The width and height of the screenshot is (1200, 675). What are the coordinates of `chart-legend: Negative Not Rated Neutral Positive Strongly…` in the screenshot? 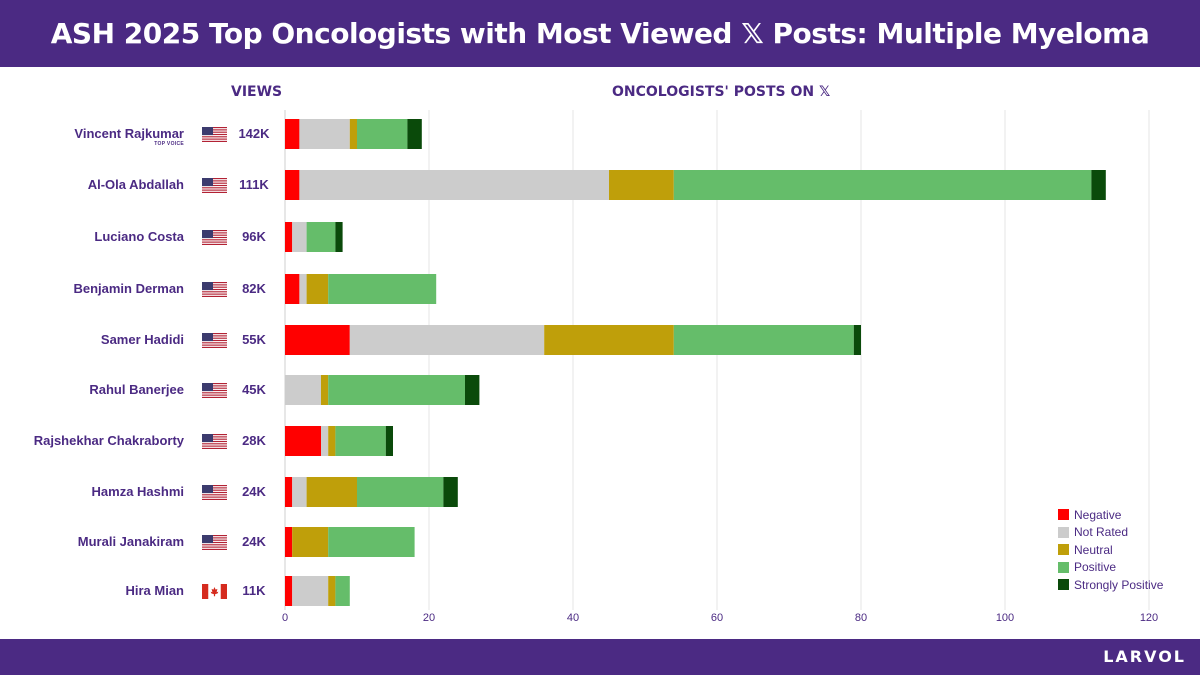 It's located at (1110, 550).